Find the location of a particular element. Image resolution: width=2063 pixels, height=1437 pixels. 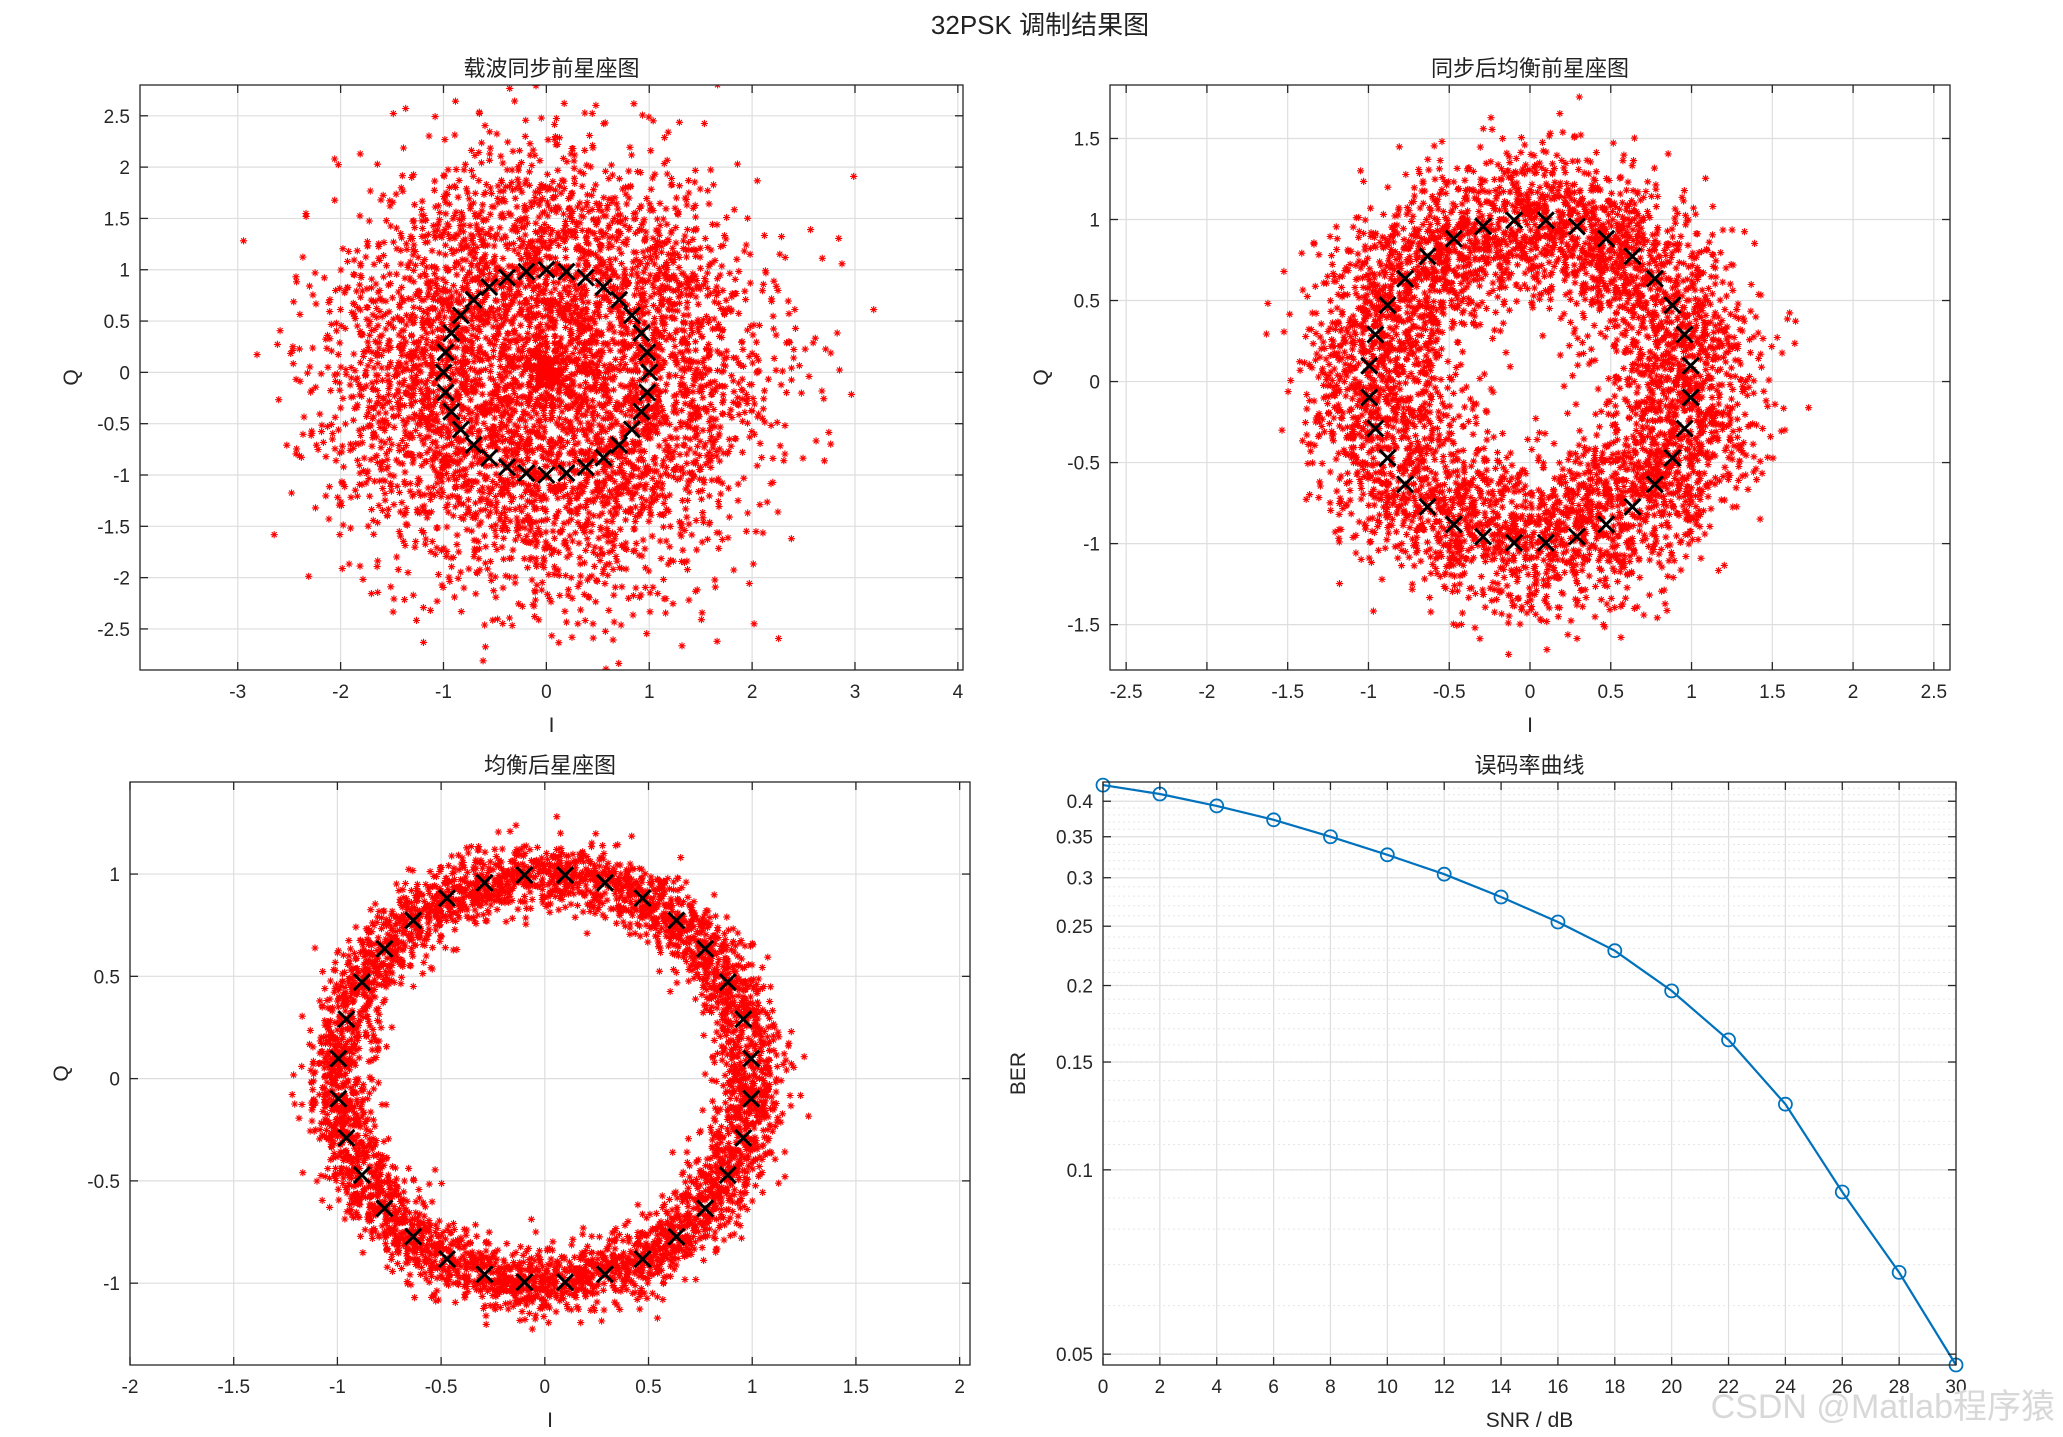

x-tick-label: 28 is located at coordinates (1899, 1387).